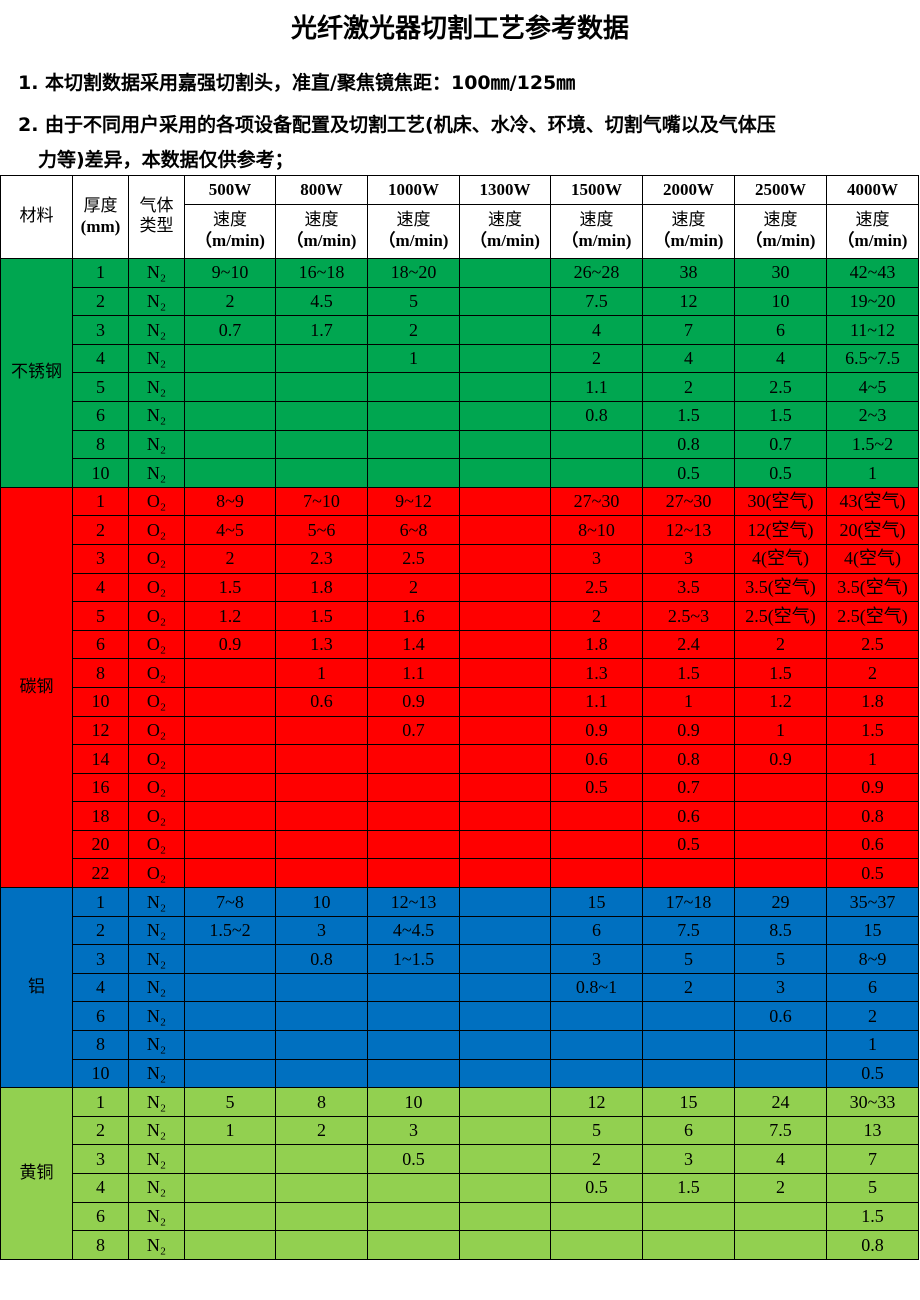 The width and height of the screenshot is (920, 1300). I want to click on speed-cell: 29, so click(780, 902).